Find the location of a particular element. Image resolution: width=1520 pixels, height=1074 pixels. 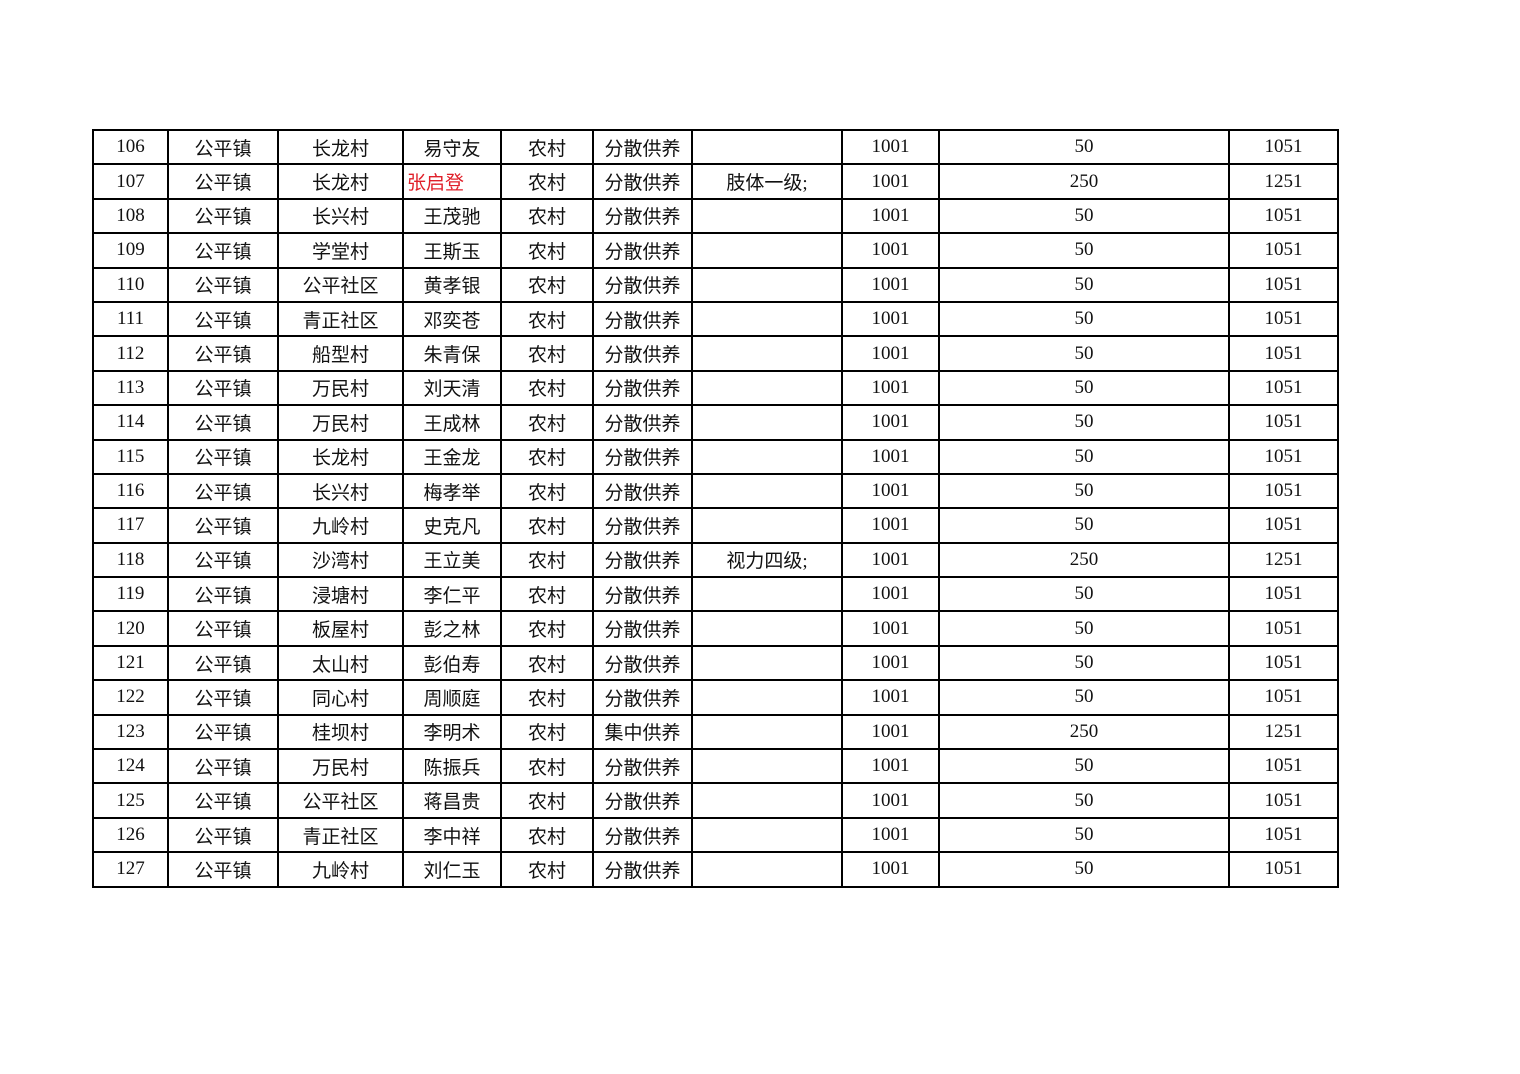

cell-name: 周顺庭 is located at coordinates (452, 697).